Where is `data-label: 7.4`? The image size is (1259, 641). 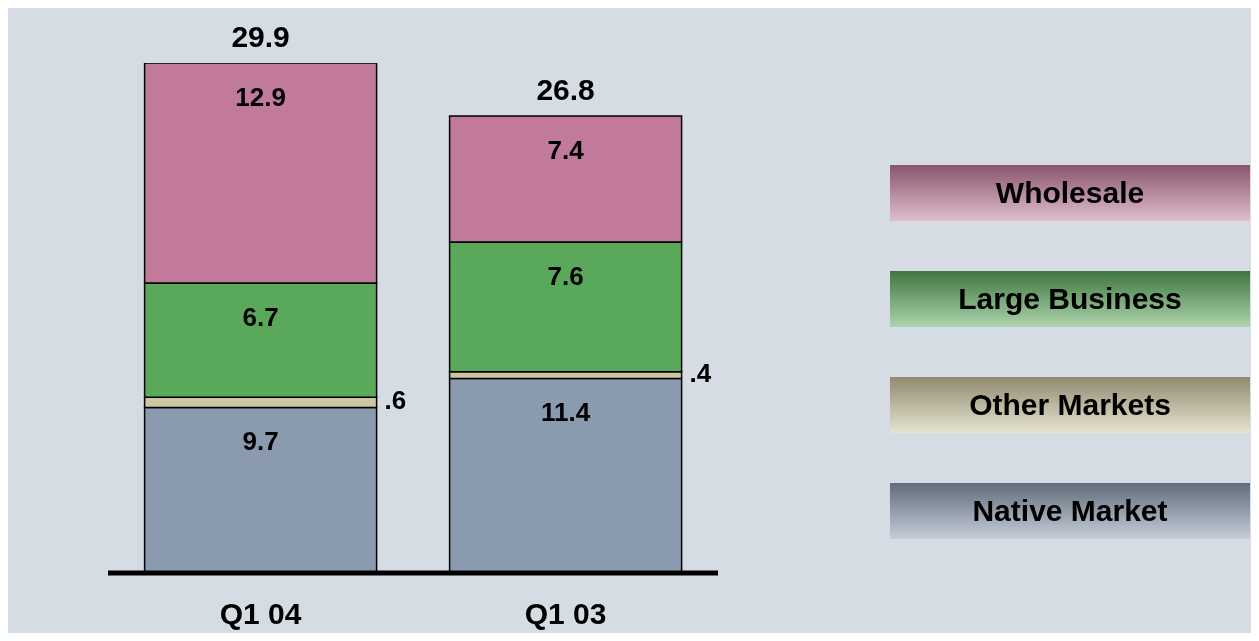 data-label: 7.4 is located at coordinates (566, 149).